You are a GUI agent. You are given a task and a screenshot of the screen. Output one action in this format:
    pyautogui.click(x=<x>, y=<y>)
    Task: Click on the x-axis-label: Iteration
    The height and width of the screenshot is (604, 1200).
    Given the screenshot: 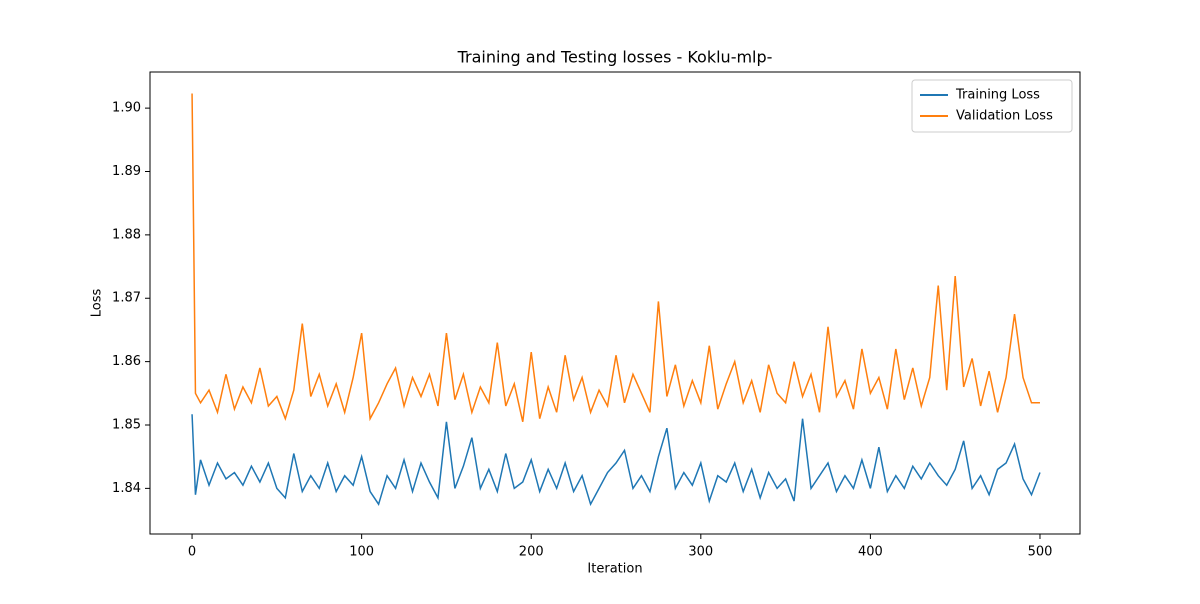 What is the action you would take?
    pyautogui.click(x=614, y=569)
    